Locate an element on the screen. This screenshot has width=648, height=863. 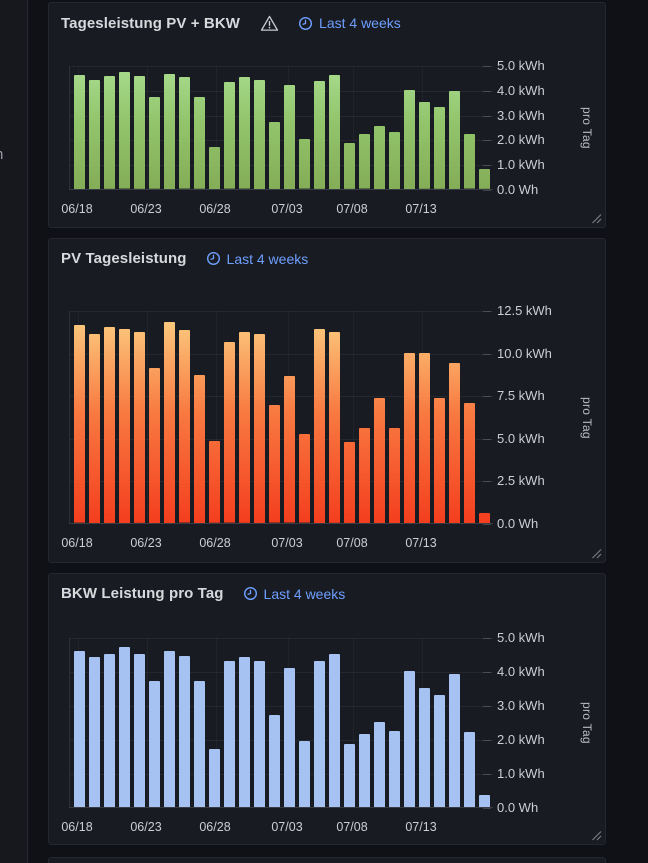
x-tick-label: 07/08 is located at coordinates (352, 827).